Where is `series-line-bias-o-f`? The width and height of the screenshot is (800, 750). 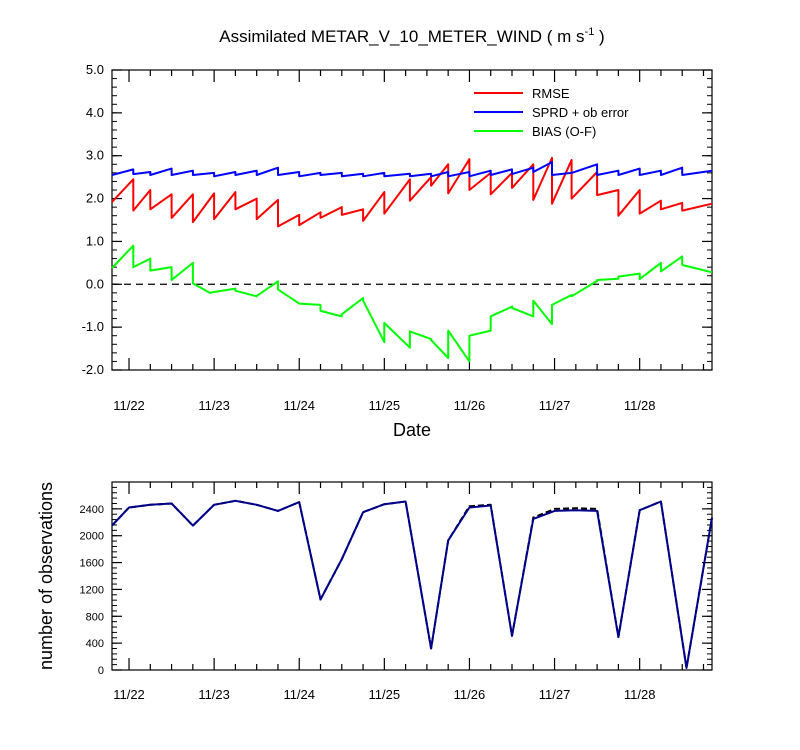 series-line-bias-o-f is located at coordinates (412, 303).